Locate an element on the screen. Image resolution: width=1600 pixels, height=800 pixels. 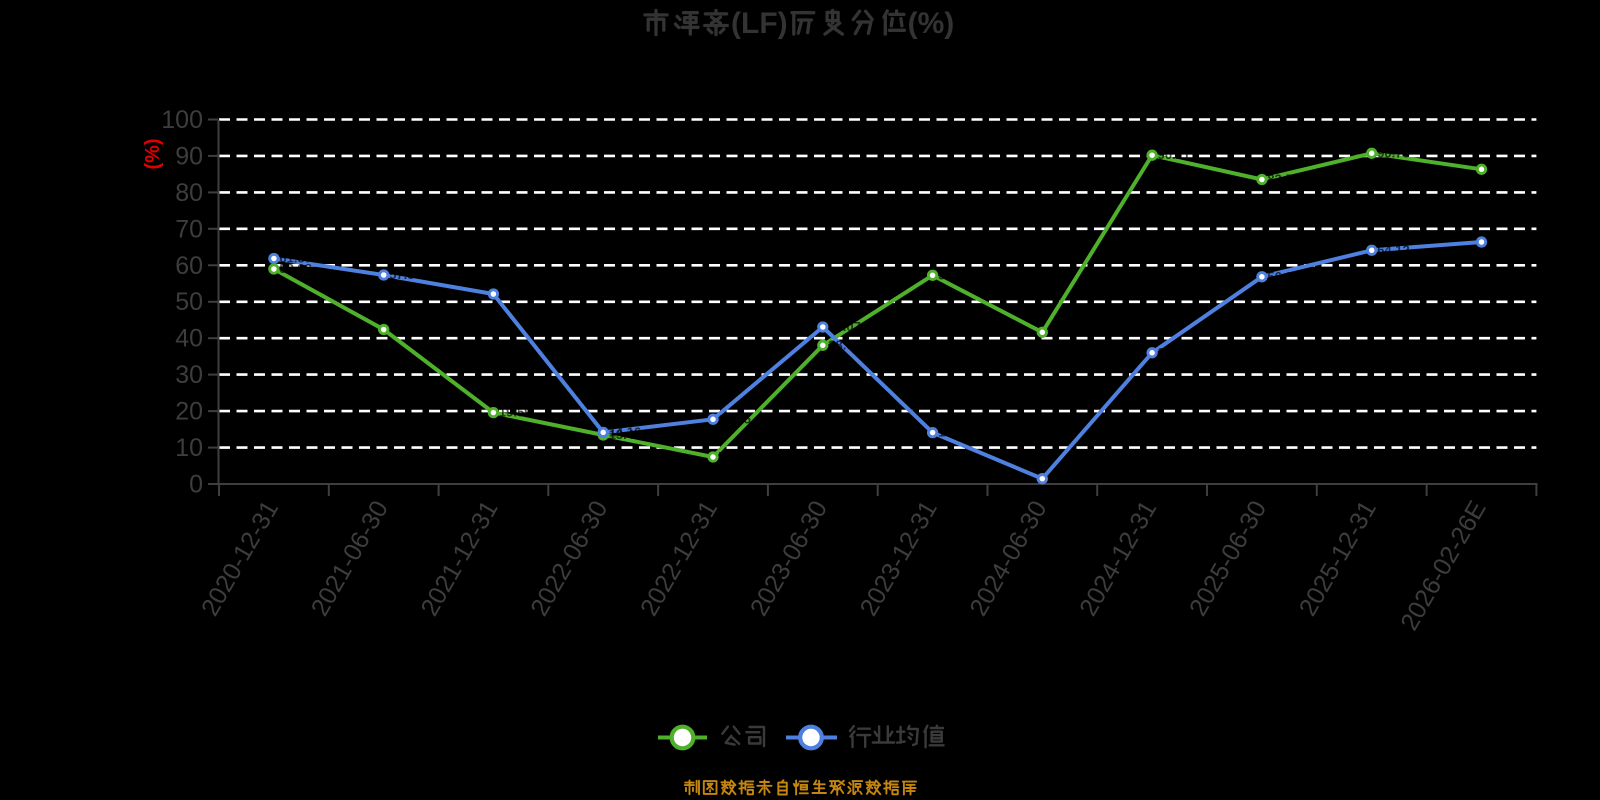
svg-text: 42.39 is located at coordinates (405, 329).